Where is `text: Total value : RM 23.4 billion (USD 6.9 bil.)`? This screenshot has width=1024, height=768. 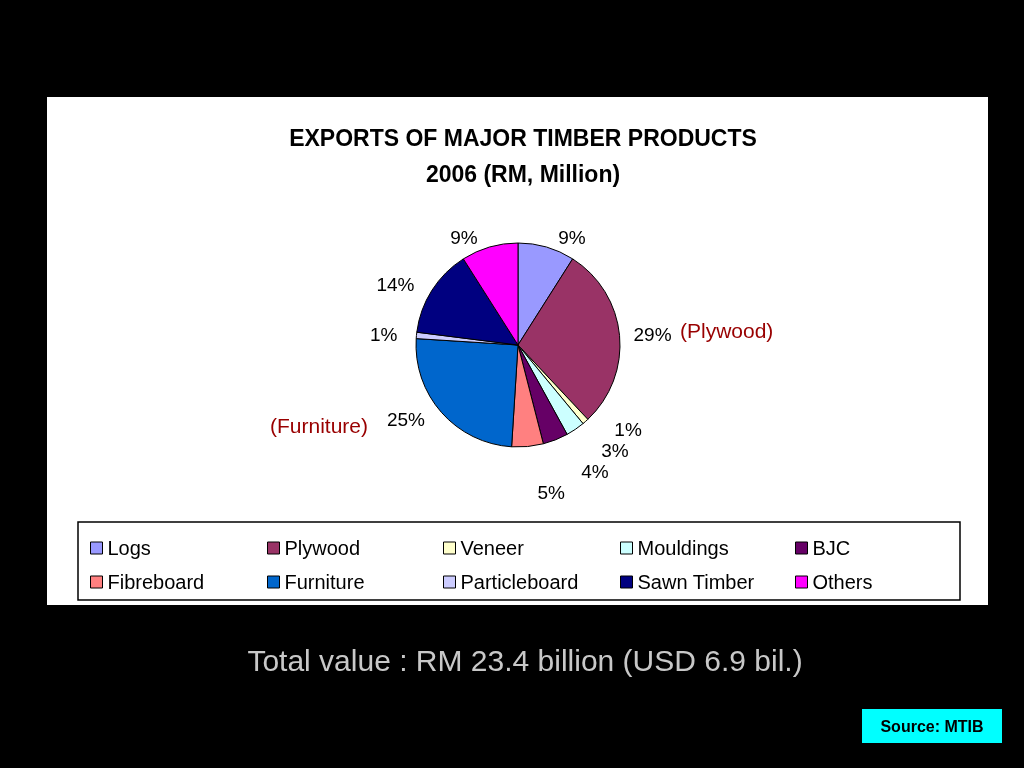
text: Total value : RM 23.4 billion (USD 6.9 bil.) is located at coordinates (525, 660).